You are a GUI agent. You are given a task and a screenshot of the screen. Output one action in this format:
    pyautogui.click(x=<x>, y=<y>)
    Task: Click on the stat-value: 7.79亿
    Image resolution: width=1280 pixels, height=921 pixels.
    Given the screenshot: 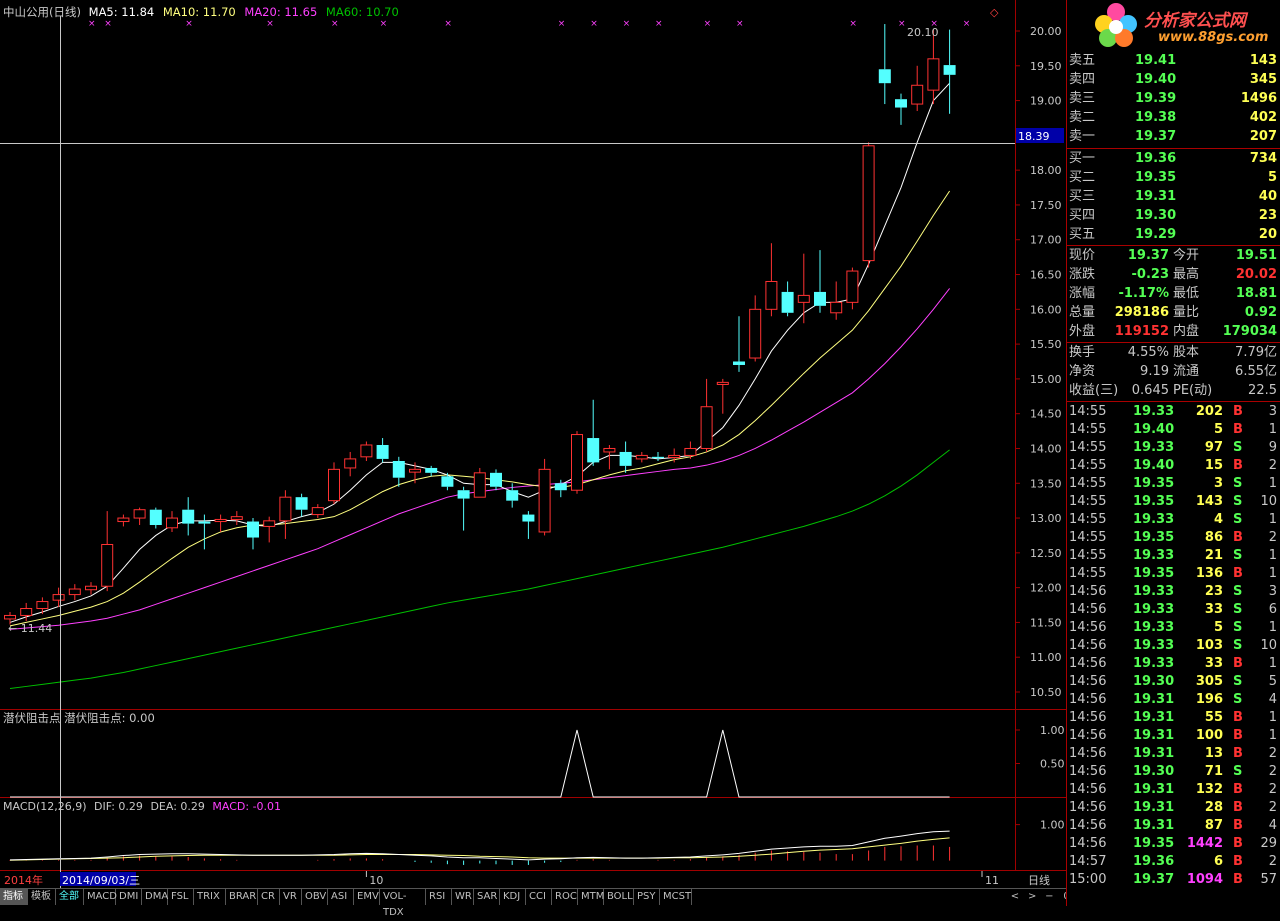 What is the action you would take?
    pyautogui.click(x=1256, y=352)
    